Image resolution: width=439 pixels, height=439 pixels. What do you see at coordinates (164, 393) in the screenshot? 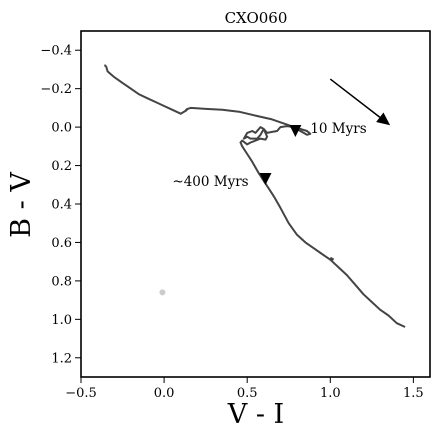
I see `x-tick-label-1: 0.0` at bounding box center [164, 393].